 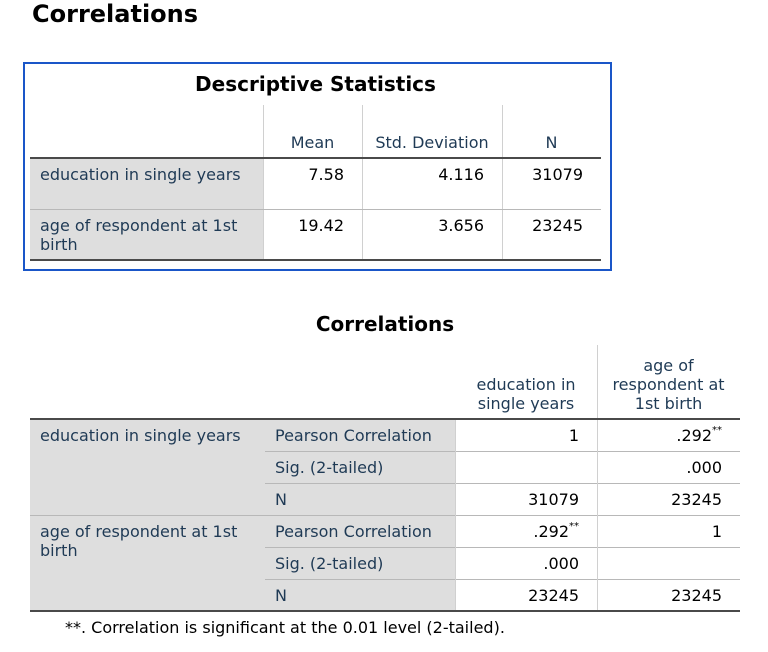 I want to click on value: 31079, so click(x=553, y=499).